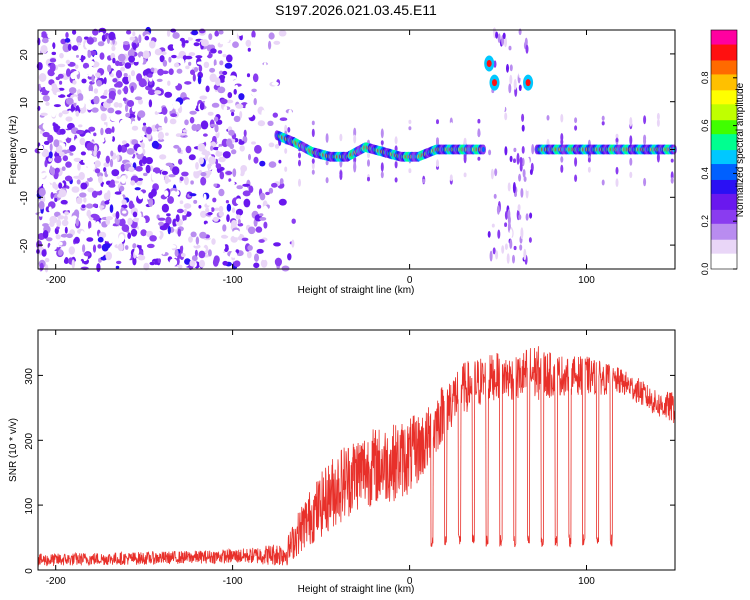  Describe the element at coordinates (718, 173) in the screenshot. I see `colorbar-ticks: 0.0 0.2 0.4 0.6 0.8` at that location.